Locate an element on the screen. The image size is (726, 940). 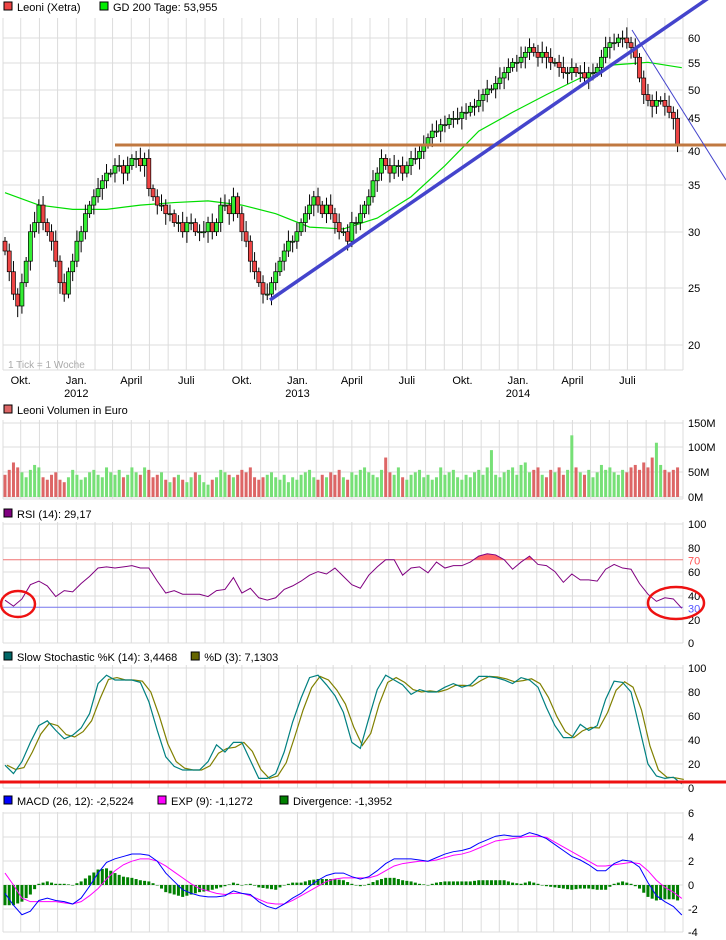
y-tick-label: 35 is located at coordinates (694, 186).